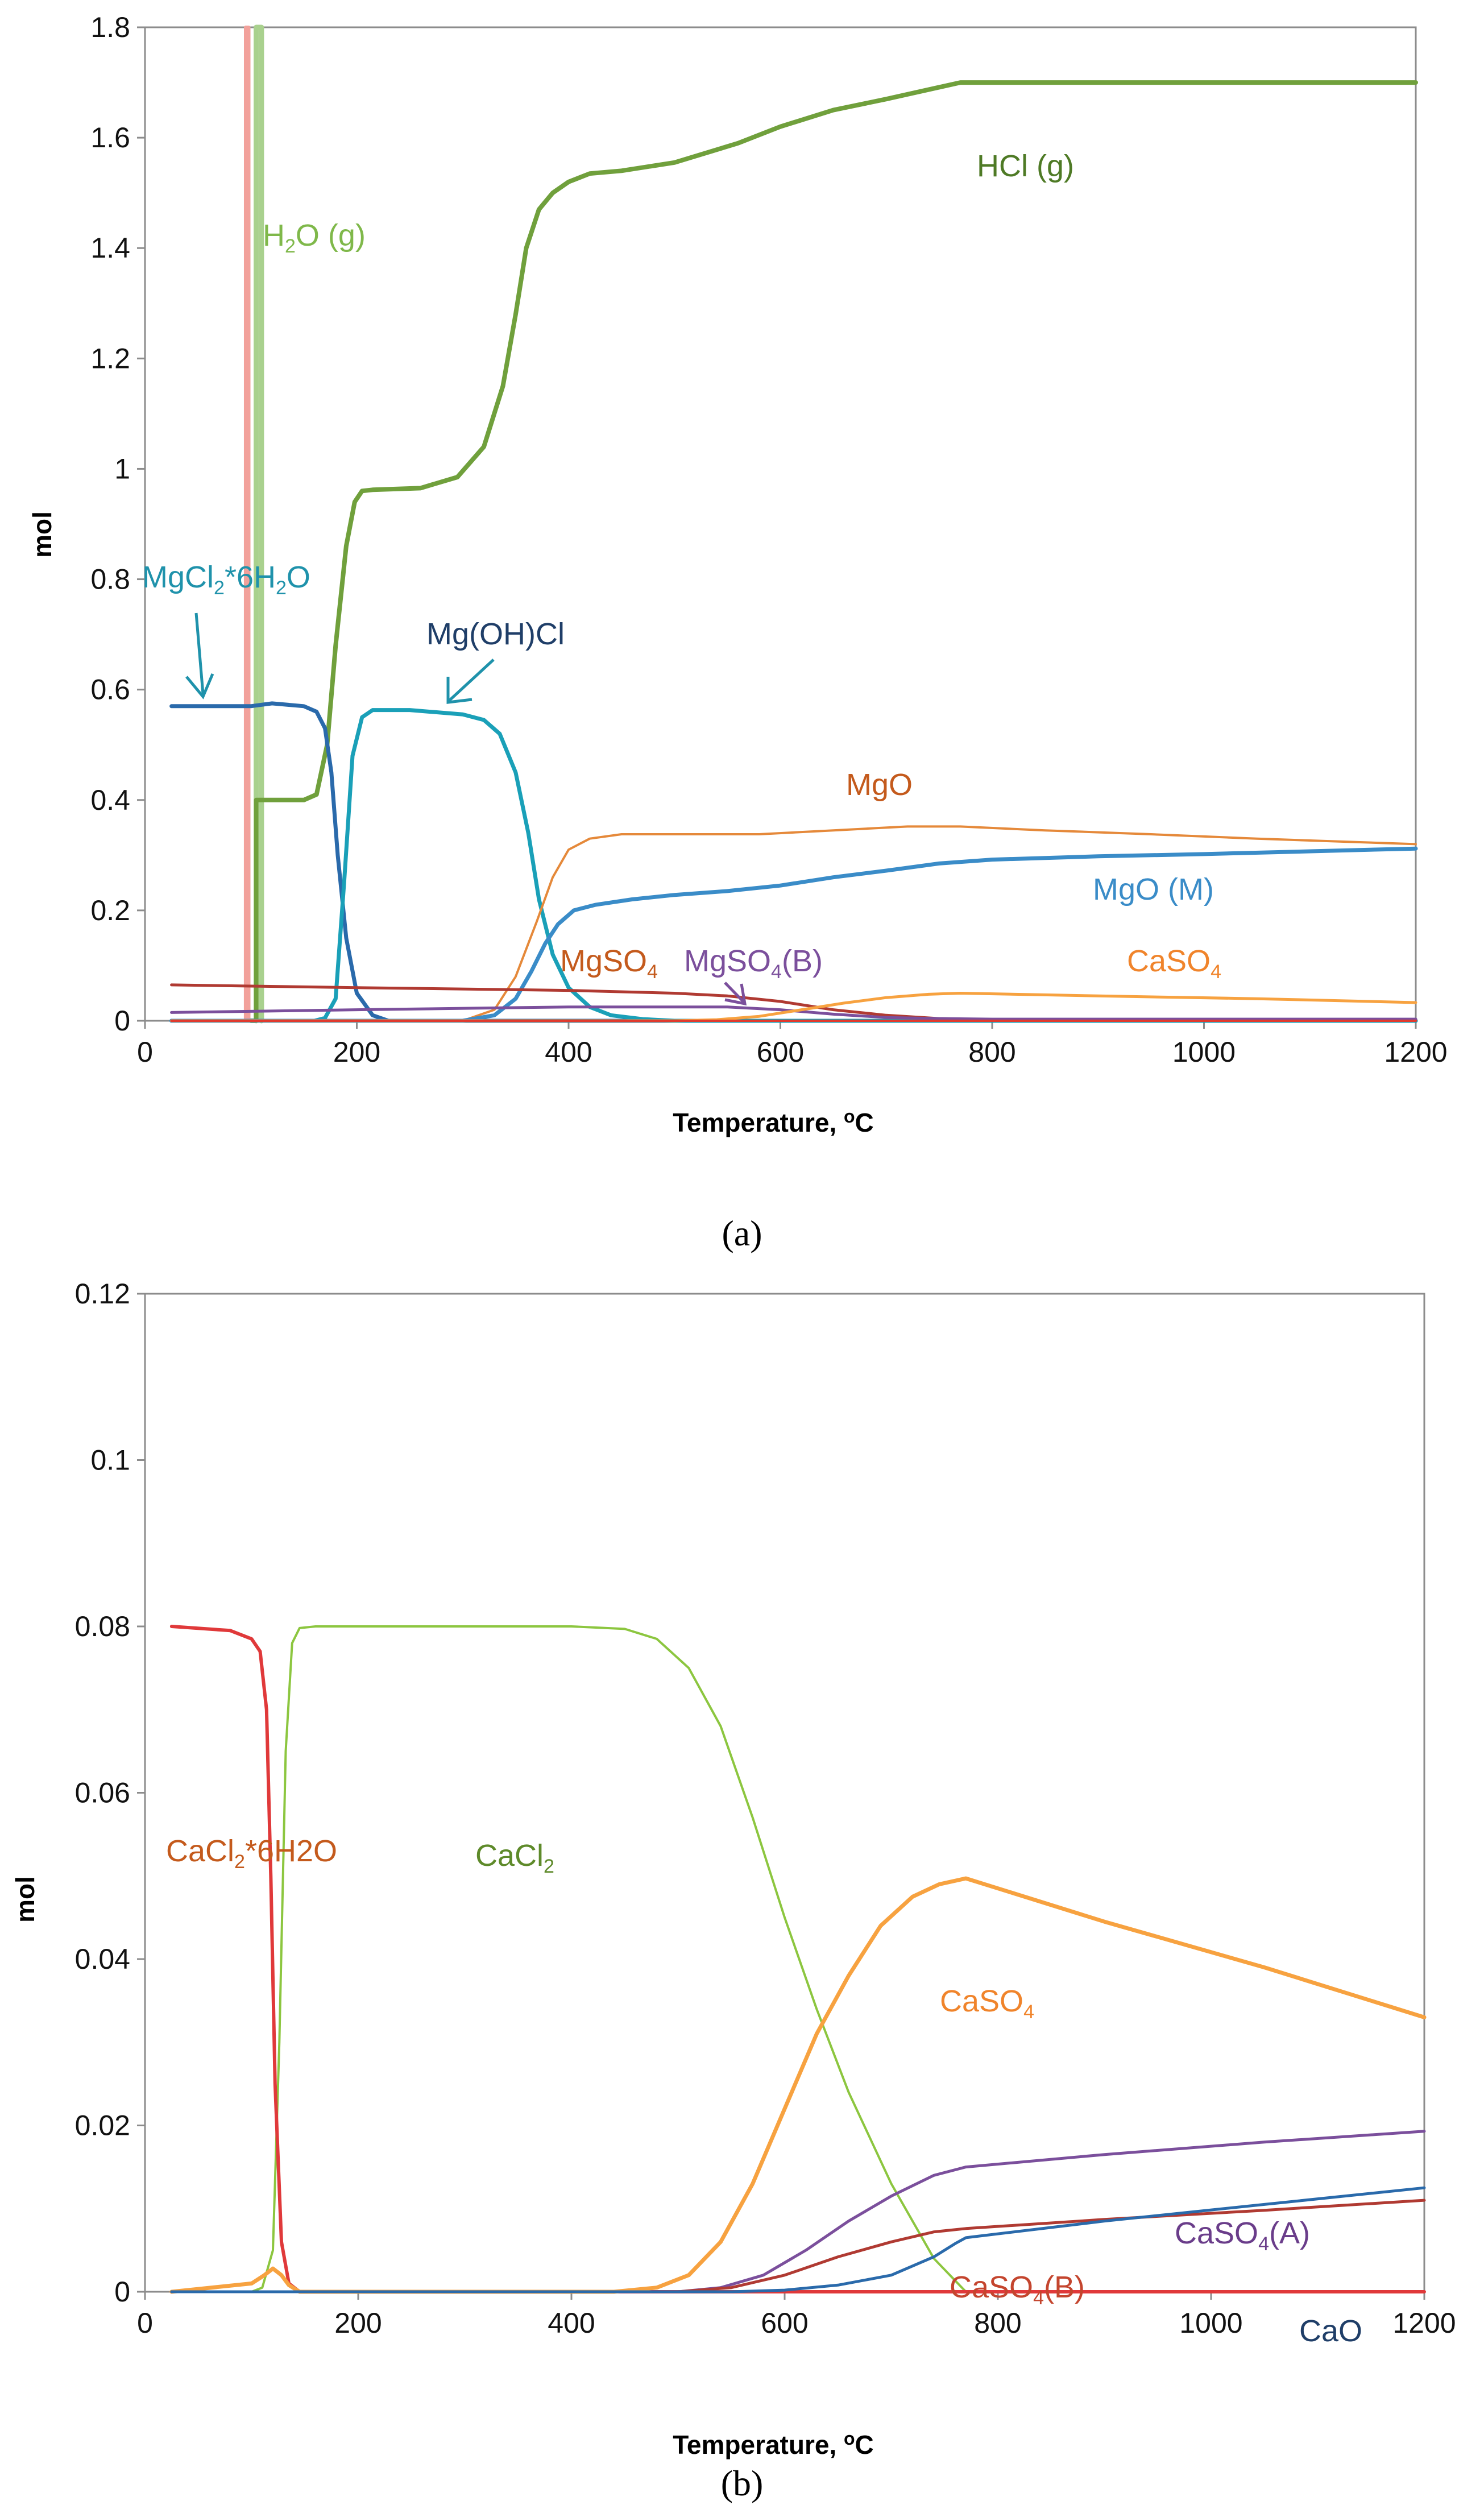 The width and height of the screenshot is (1484, 2509). What do you see at coordinates (1242, 2235) in the screenshot?
I see `label-caso4-a: CaSO4(A)` at bounding box center [1242, 2235].